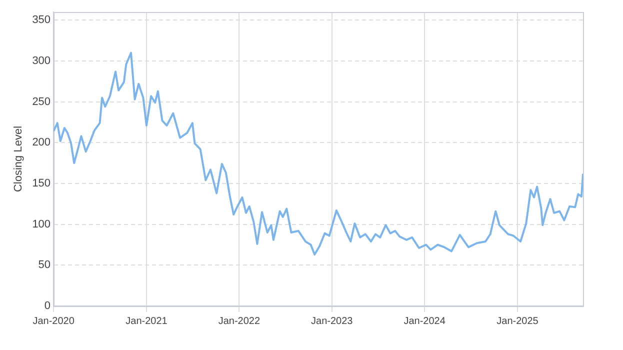 The image size is (623, 350). Describe the element at coordinates (517, 321) in the screenshot. I see `x-tick-label: Jan-2025` at that location.